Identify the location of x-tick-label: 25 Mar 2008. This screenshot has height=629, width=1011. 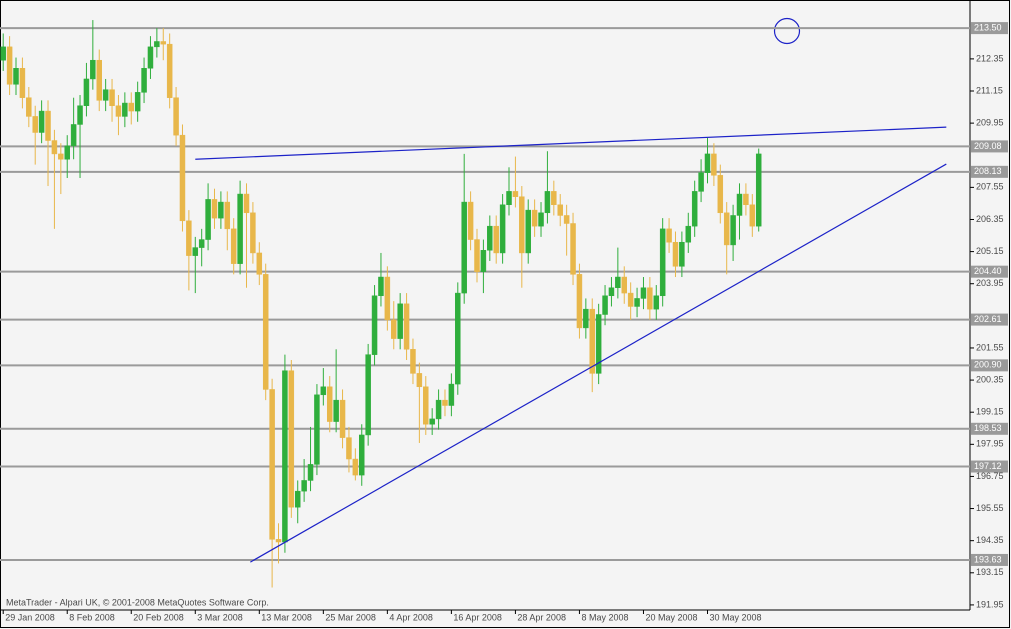
(350, 617).